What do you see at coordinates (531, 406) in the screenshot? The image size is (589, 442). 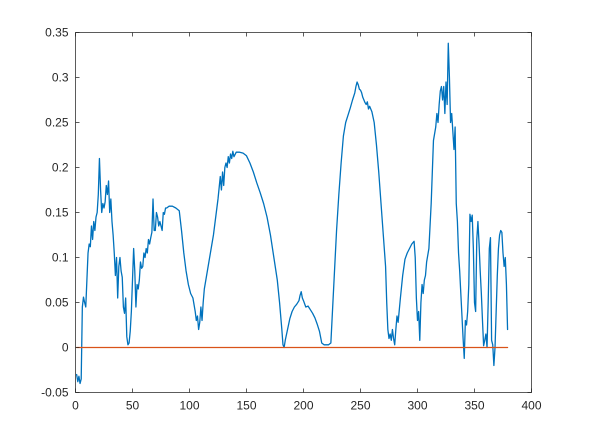 I see `x-tick-label: 400` at bounding box center [531, 406].